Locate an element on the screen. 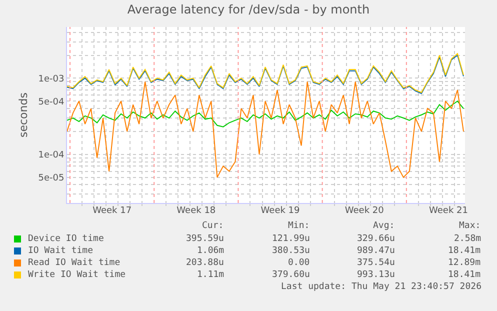 The image size is (497, 311). text: Min: is located at coordinates (299, 226).